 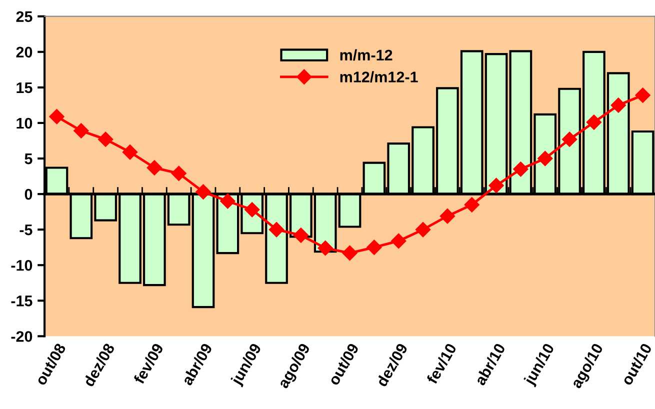 I want to click on y-tick-label: -5, so click(x=26, y=230).